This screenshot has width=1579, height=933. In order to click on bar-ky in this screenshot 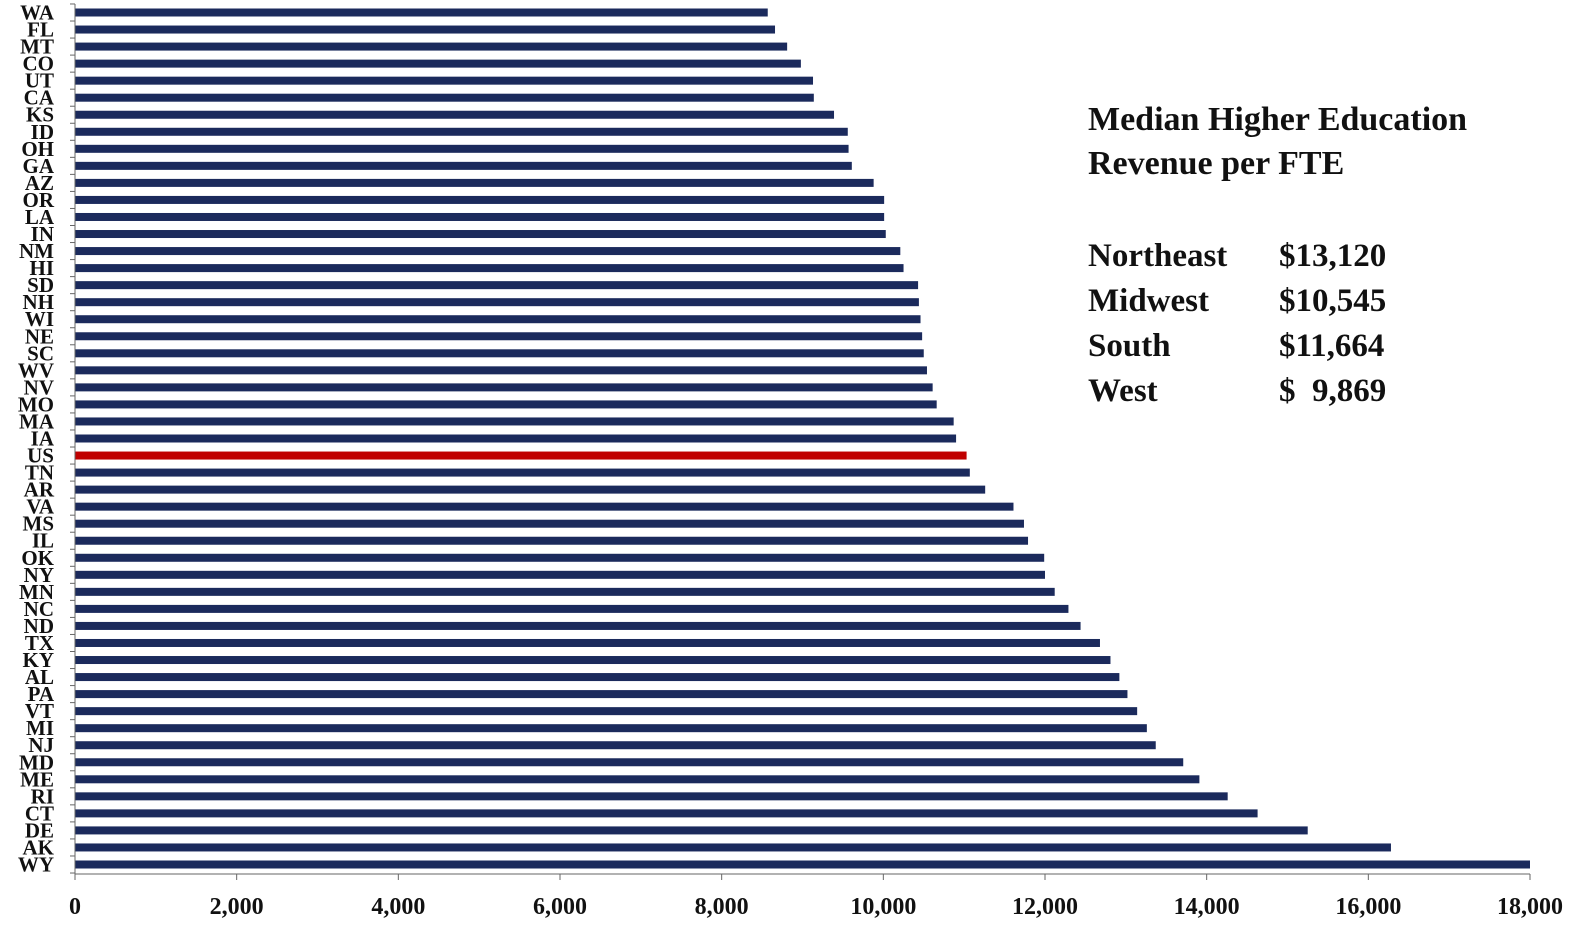, I will do `click(593, 660)`.